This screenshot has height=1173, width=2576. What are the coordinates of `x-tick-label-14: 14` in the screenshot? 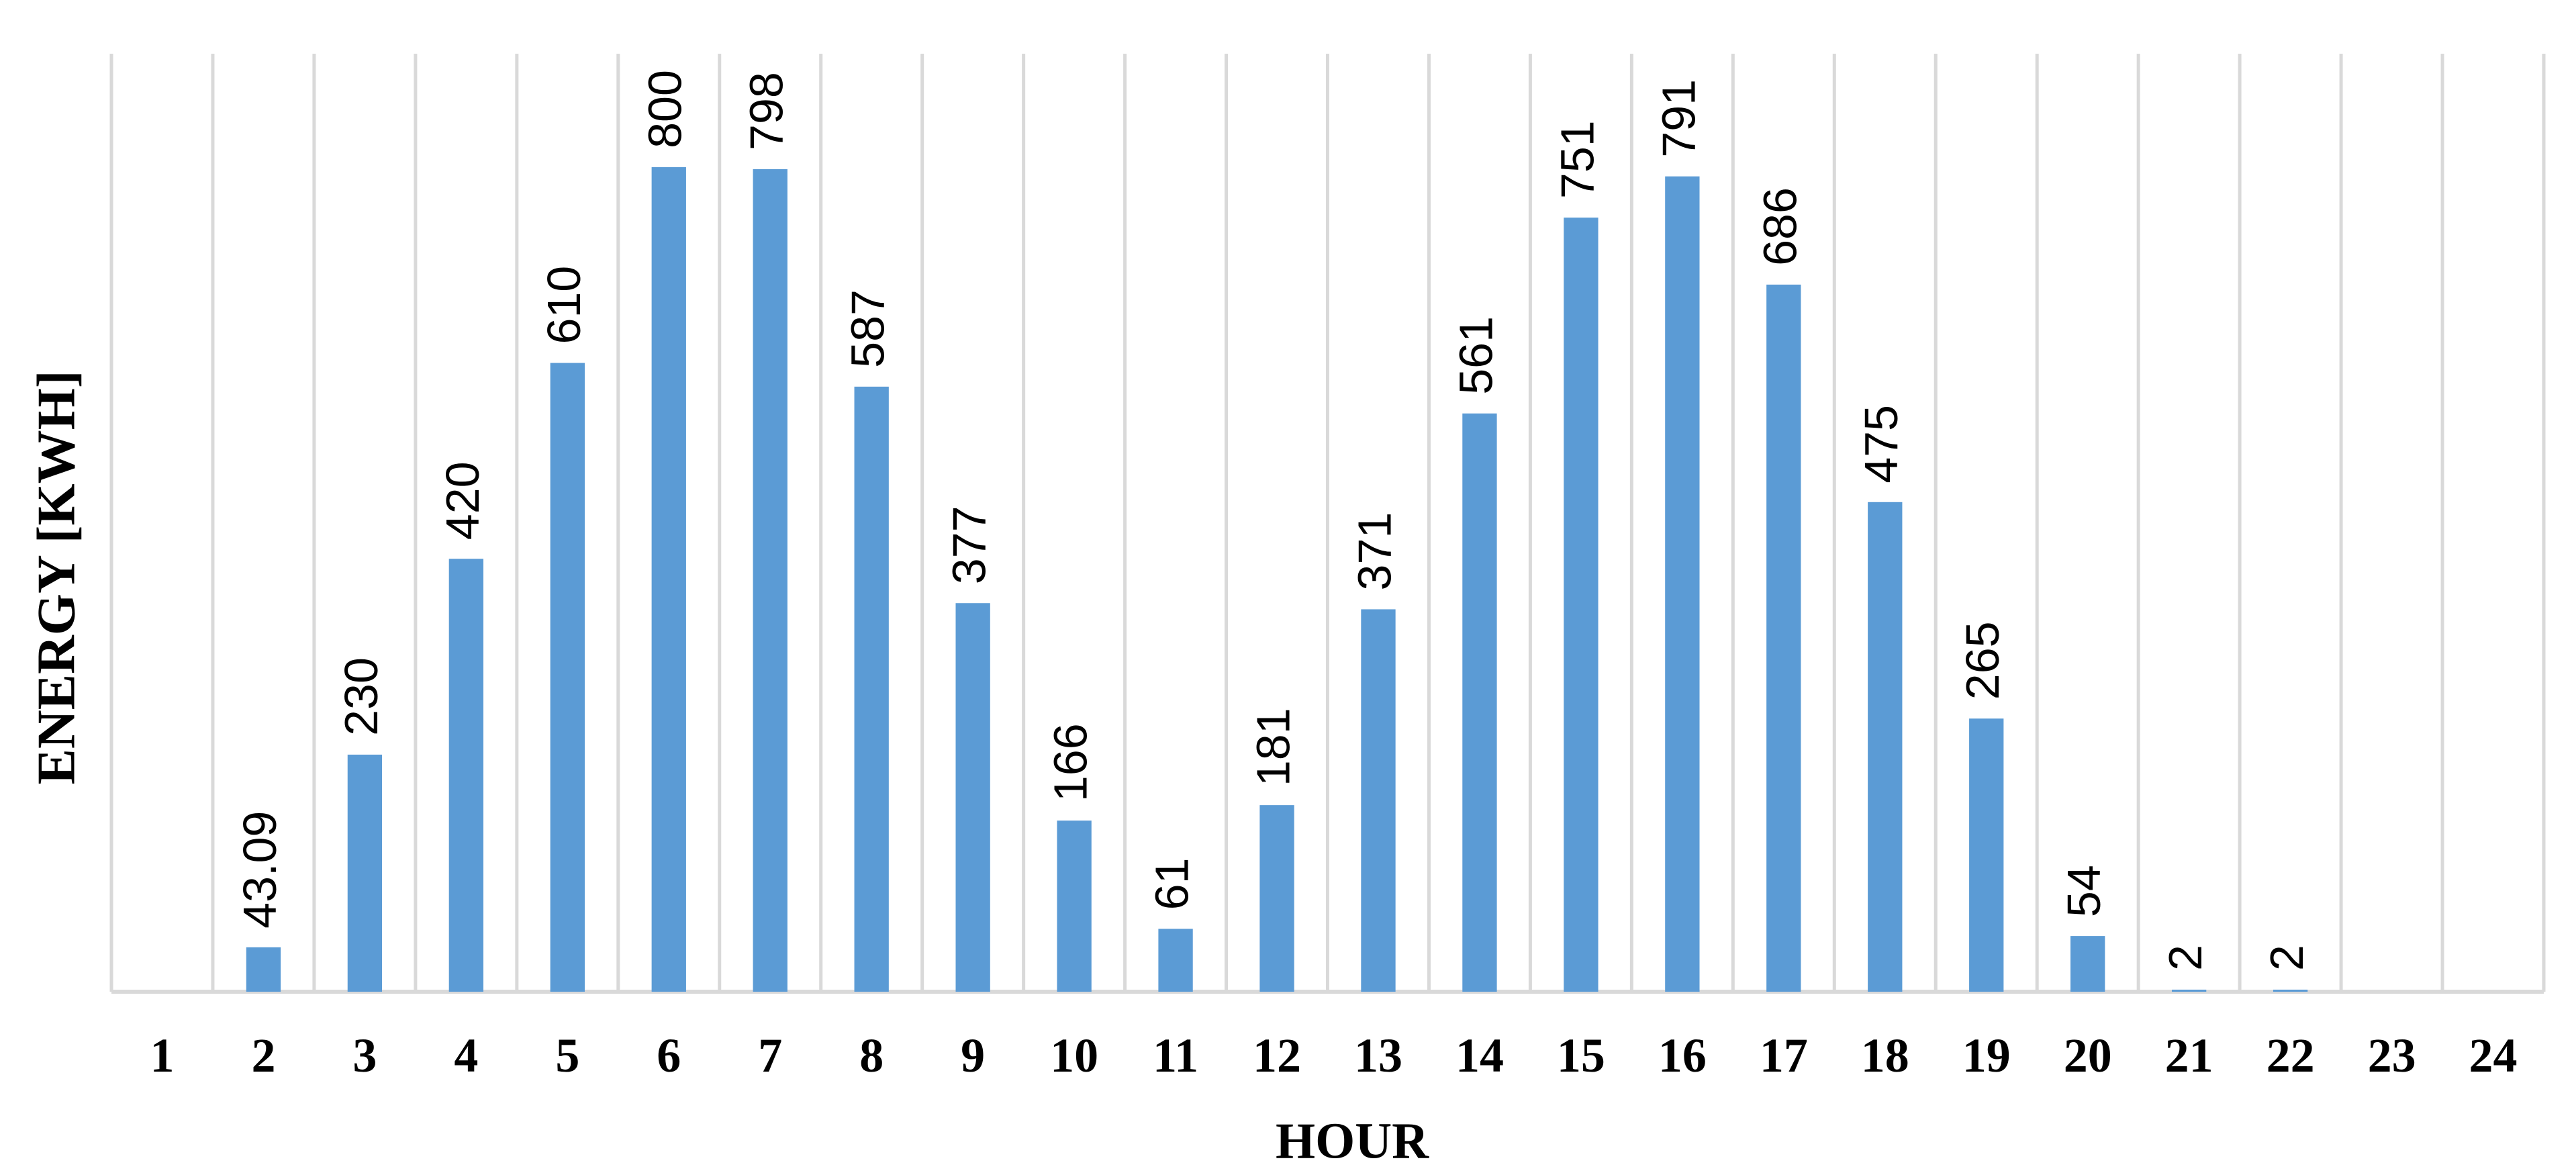 It's located at (1480, 1055).